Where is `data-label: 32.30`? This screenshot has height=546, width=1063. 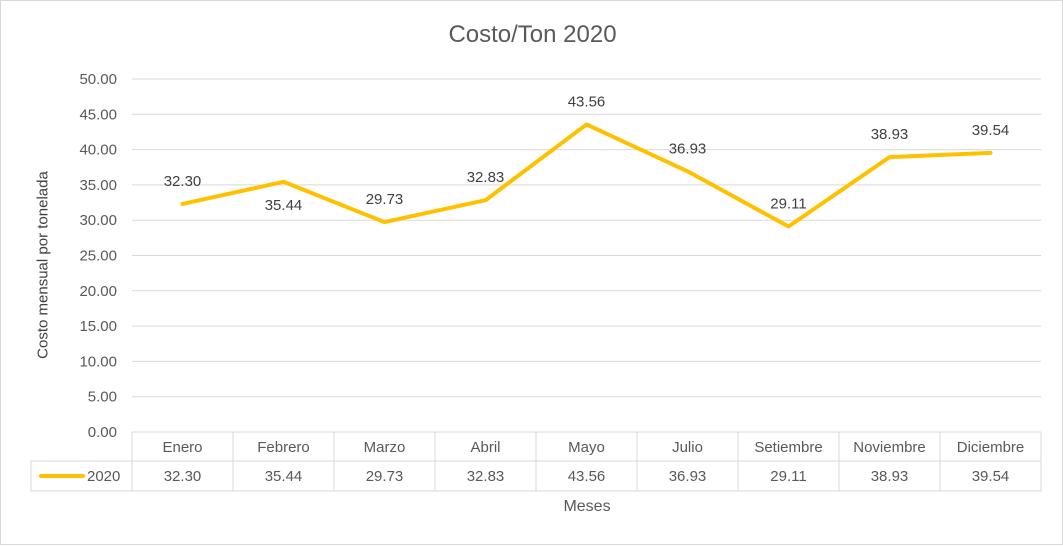
data-label: 32.30 is located at coordinates (183, 181).